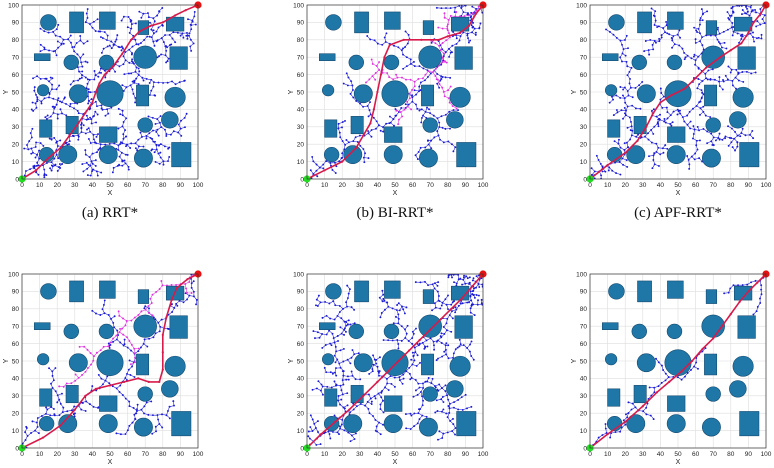 The height and width of the screenshot is (468, 774). Describe the element at coordinates (413, 454) in the screenshot. I see `x-tick-label: 60` at that location.